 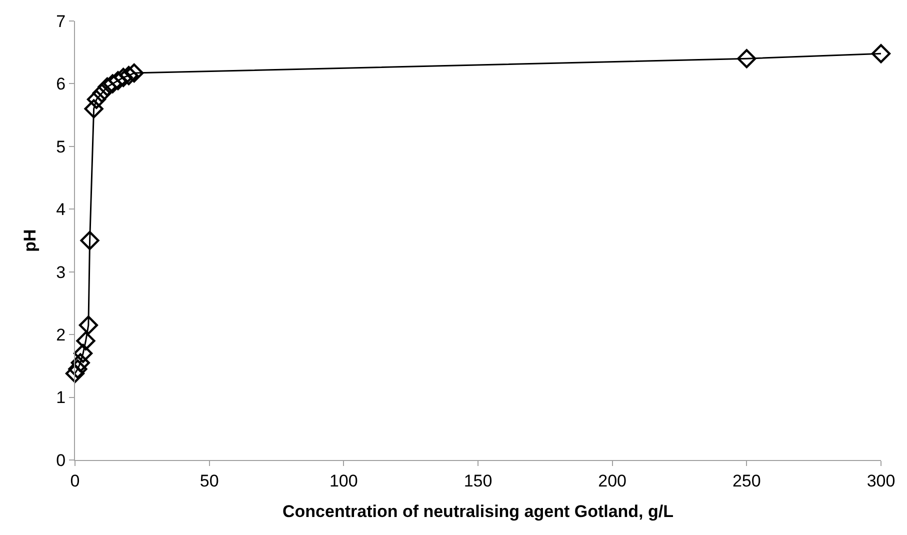 What do you see at coordinates (61, 398) in the screenshot?
I see `y-tick-label: 1` at bounding box center [61, 398].